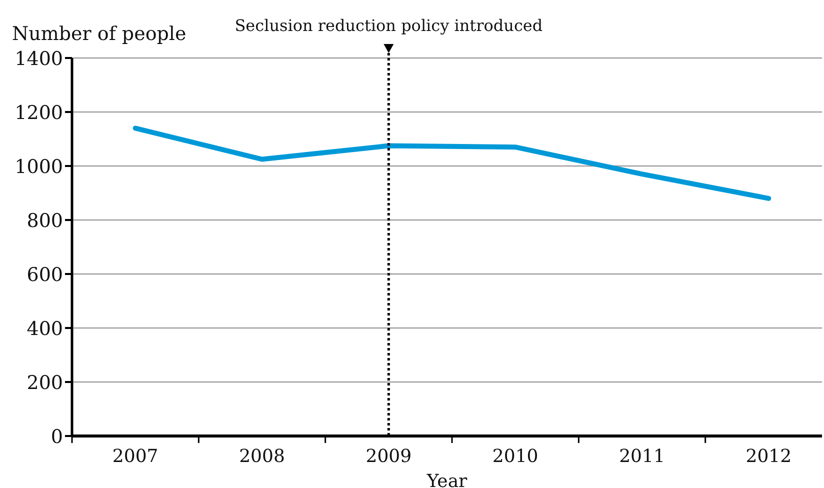  I want to click on x-tick-label: 2012, so click(769, 456).